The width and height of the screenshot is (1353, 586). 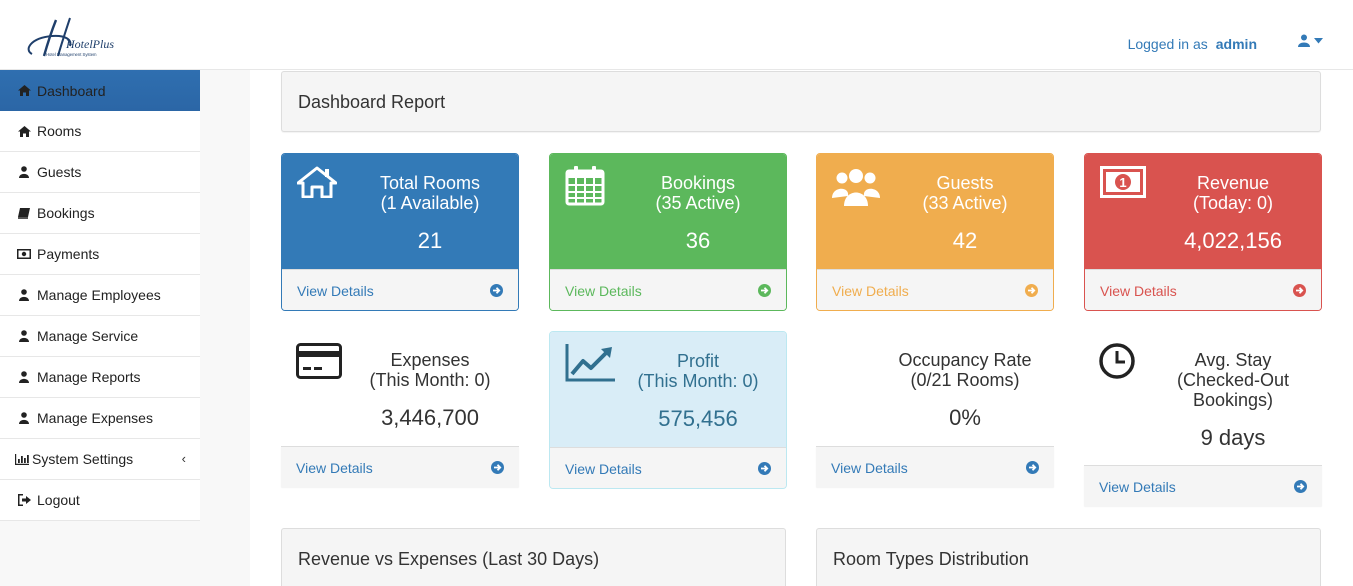 What do you see at coordinates (89, 377) in the screenshot?
I see `sidebar-item-label: Manage Reports` at bounding box center [89, 377].